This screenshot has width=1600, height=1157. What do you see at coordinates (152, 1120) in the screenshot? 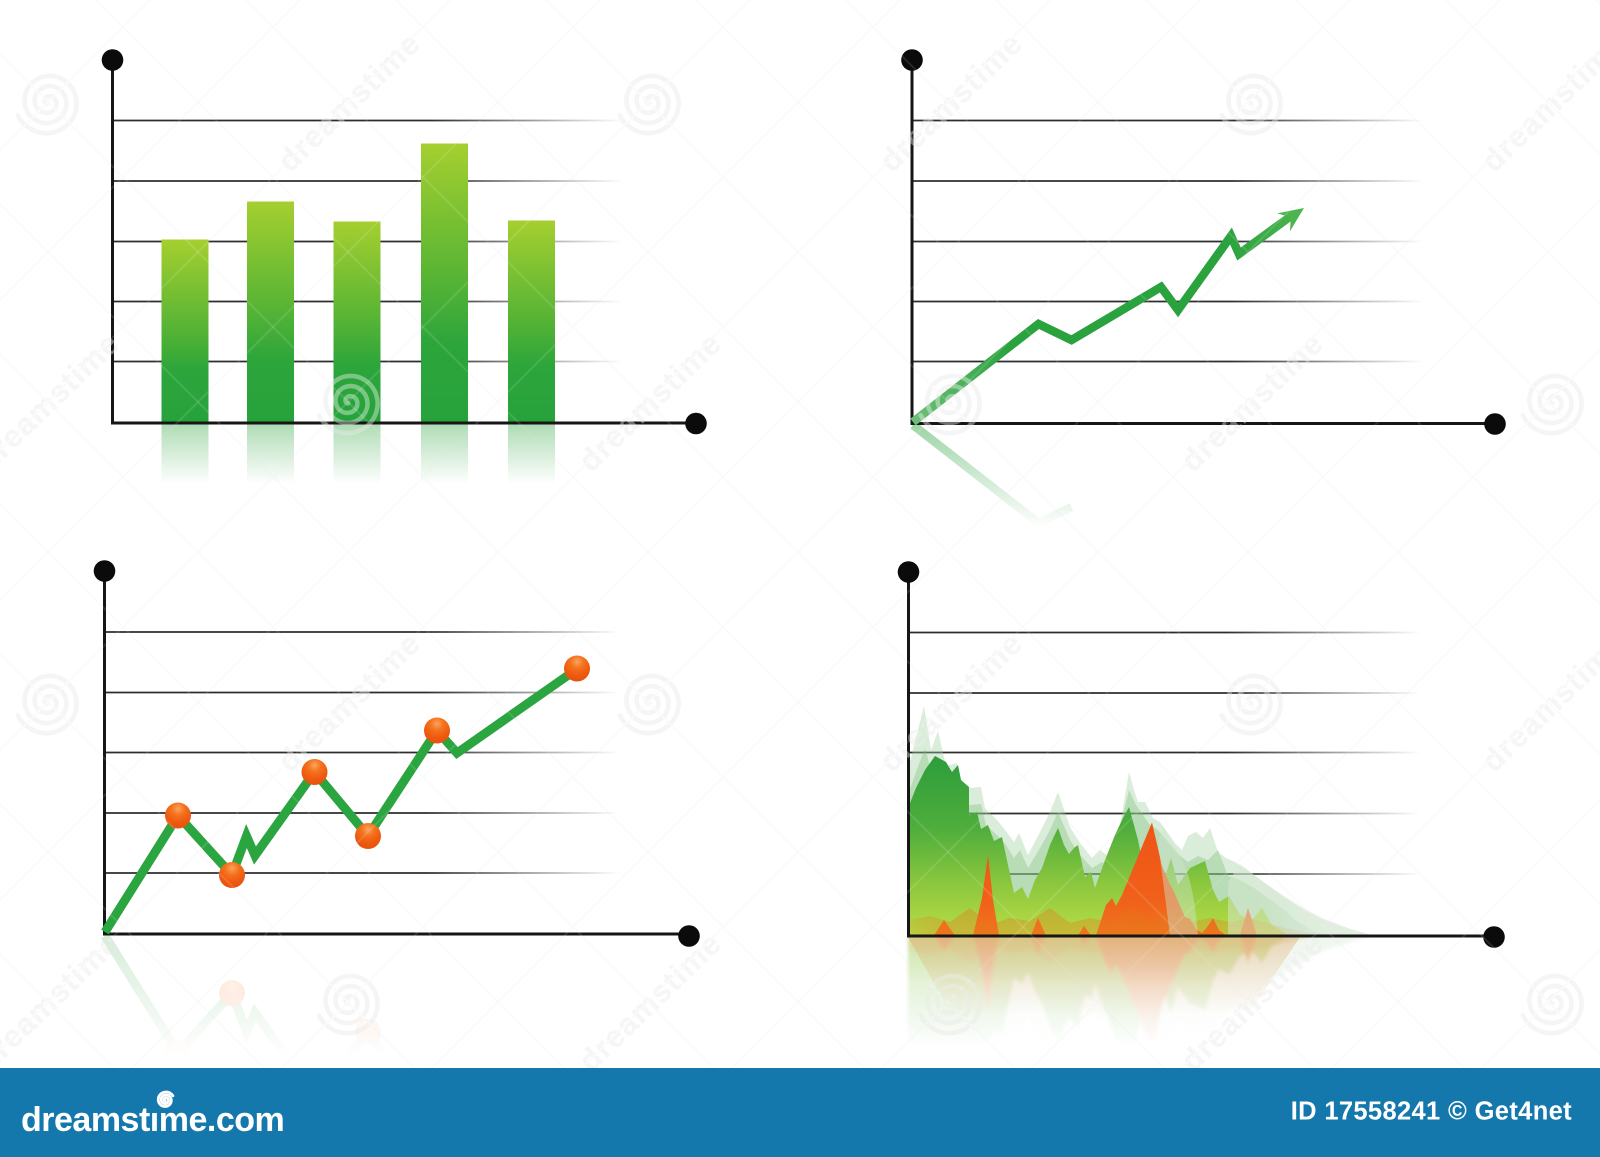
I see `svg-text: dreamstıme.com` at bounding box center [152, 1120].